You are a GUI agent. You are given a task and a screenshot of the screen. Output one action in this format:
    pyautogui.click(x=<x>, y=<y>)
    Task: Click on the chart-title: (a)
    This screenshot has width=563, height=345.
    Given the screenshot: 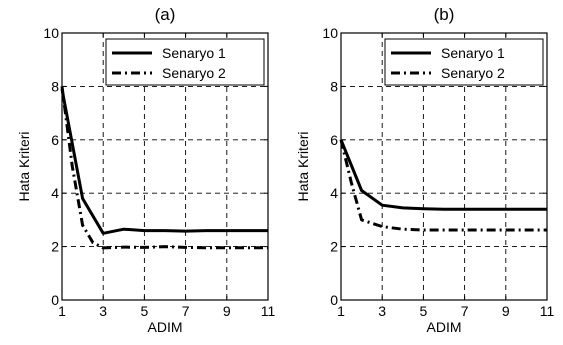 What is the action you would take?
    pyautogui.click(x=165, y=14)
    